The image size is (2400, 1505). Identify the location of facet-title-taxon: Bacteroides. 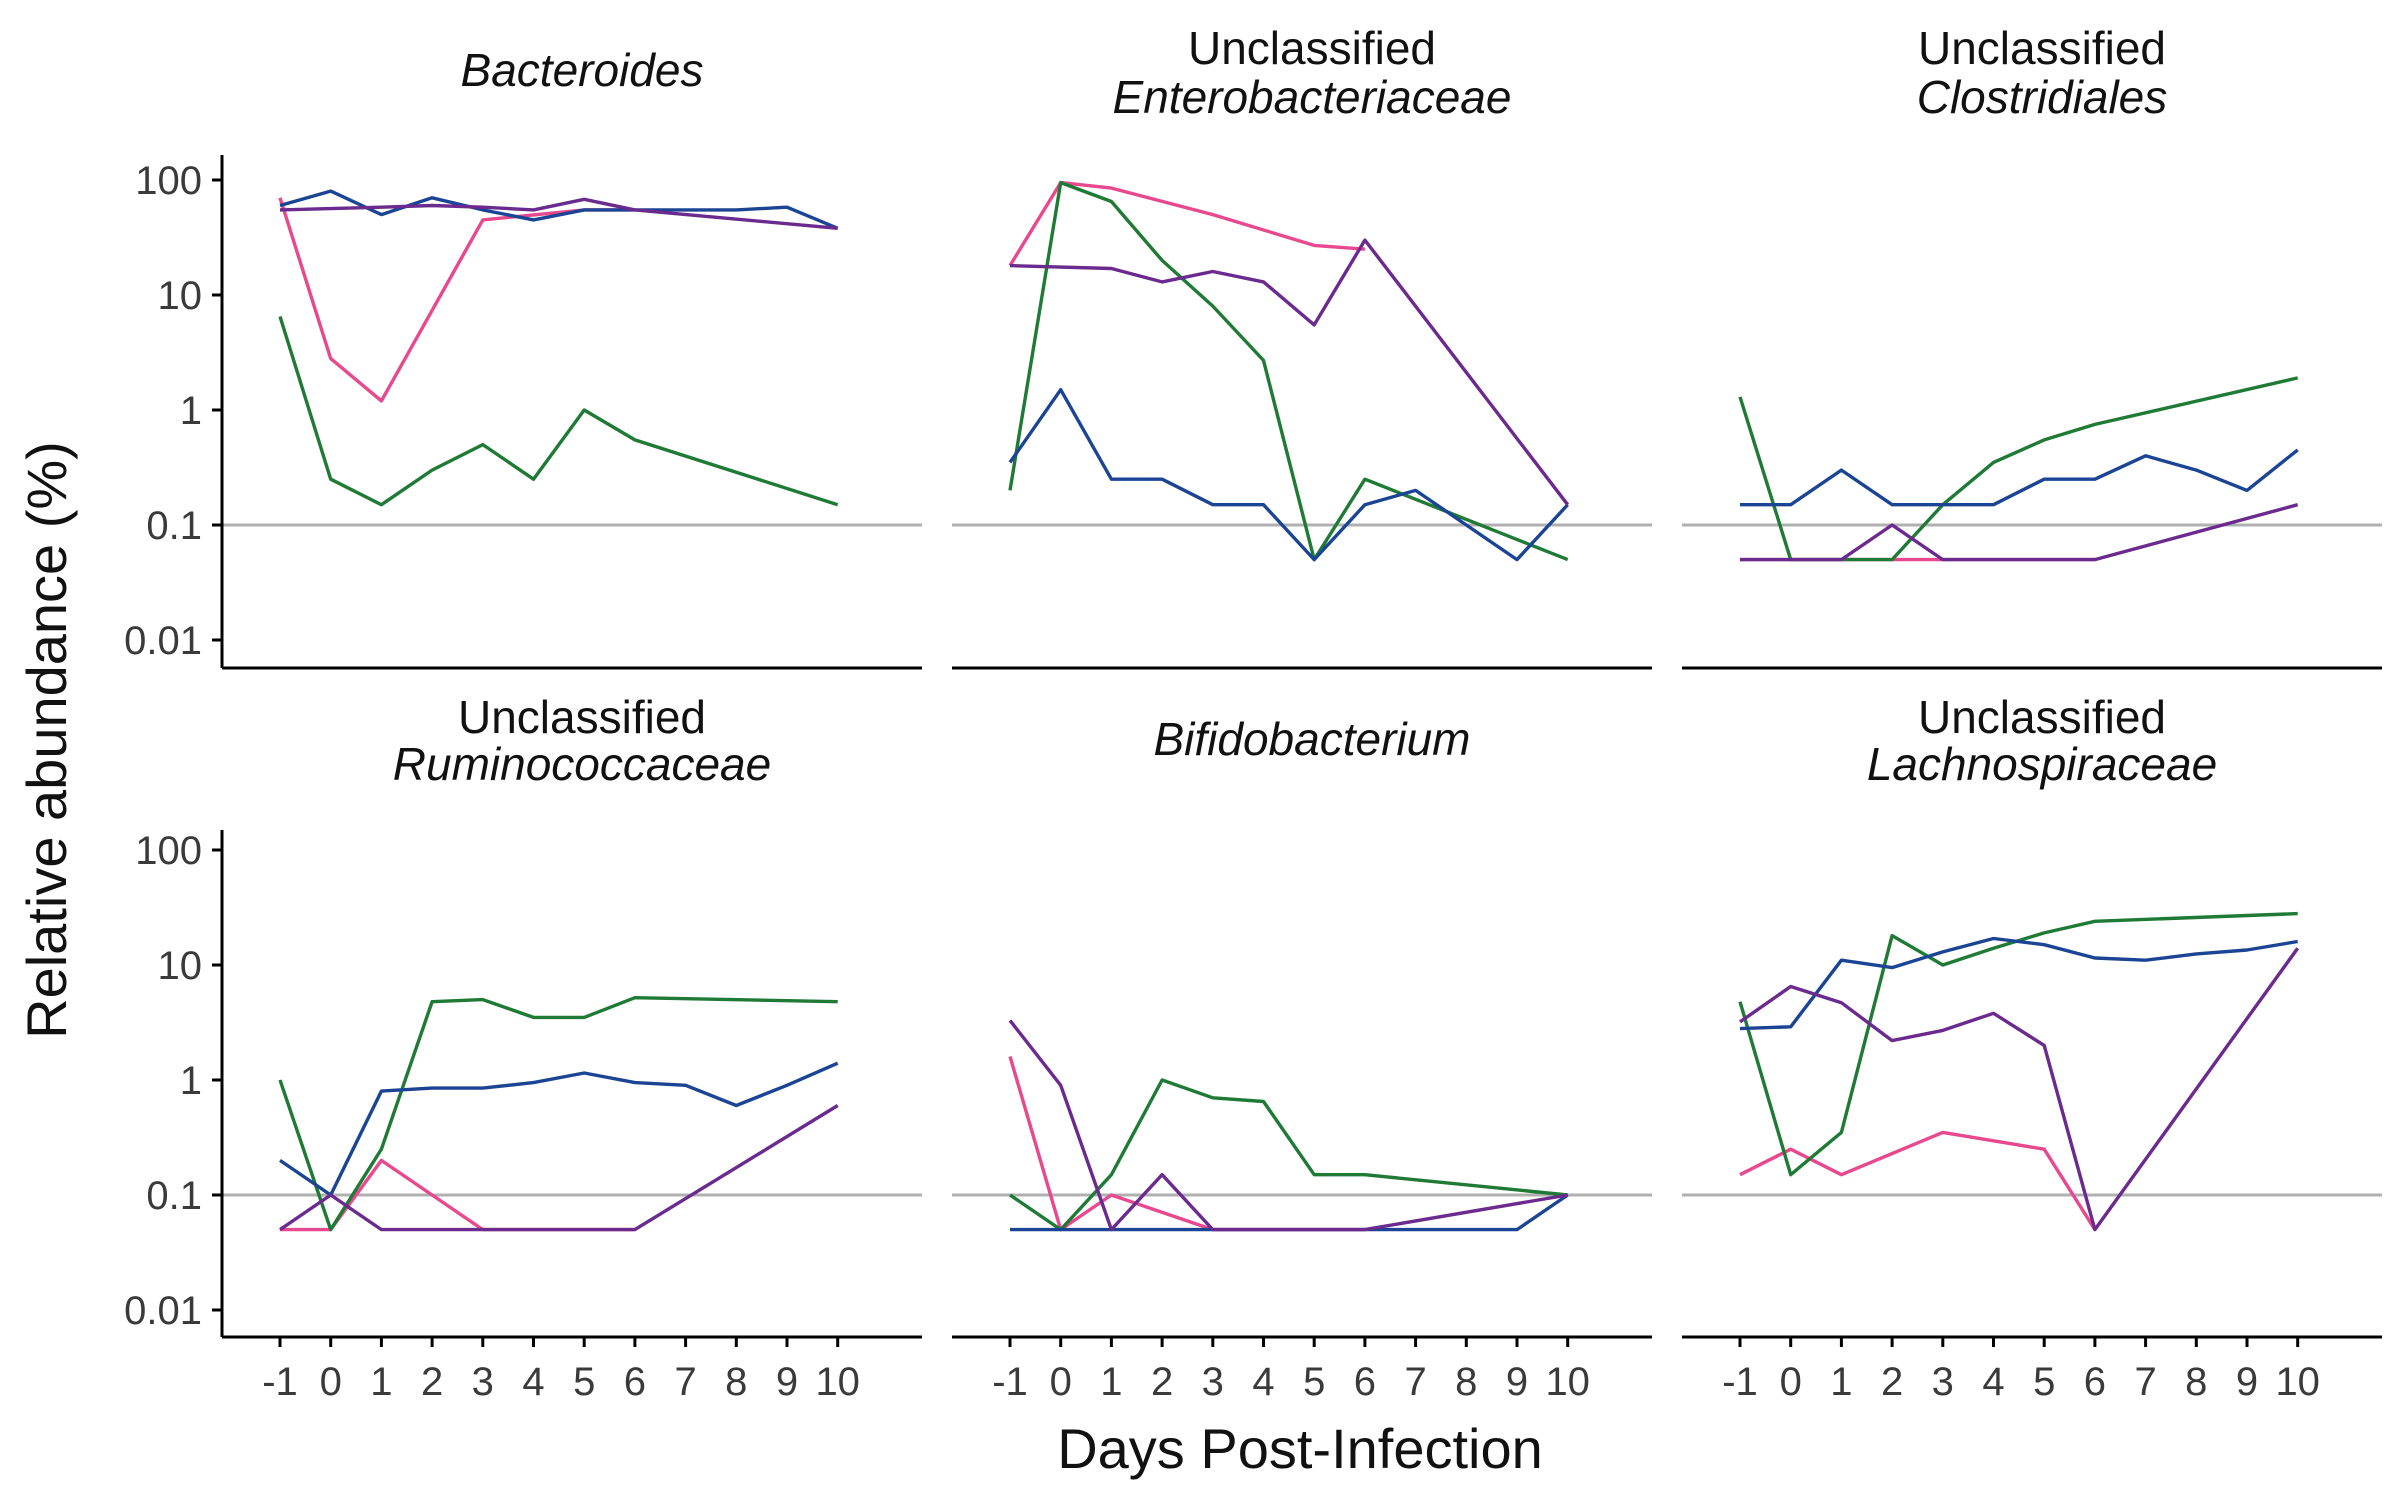
(582, 70).